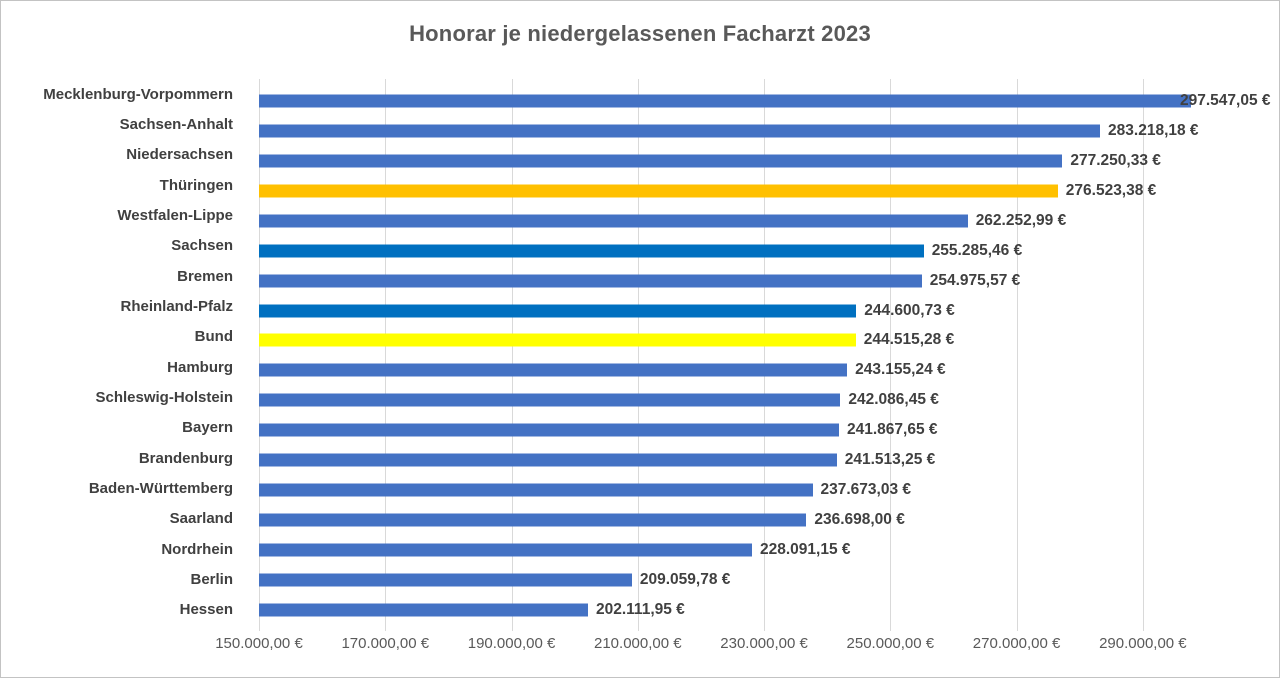  I want to click on value-label: 254.975,57 €, so click(975, 280).